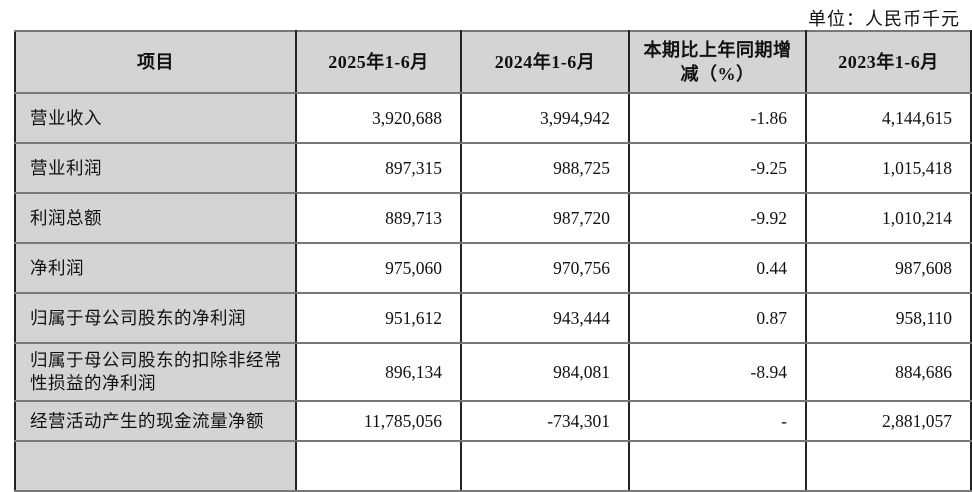  I want to click on value-2025-cell: 11,785,056, so click(378, 421).